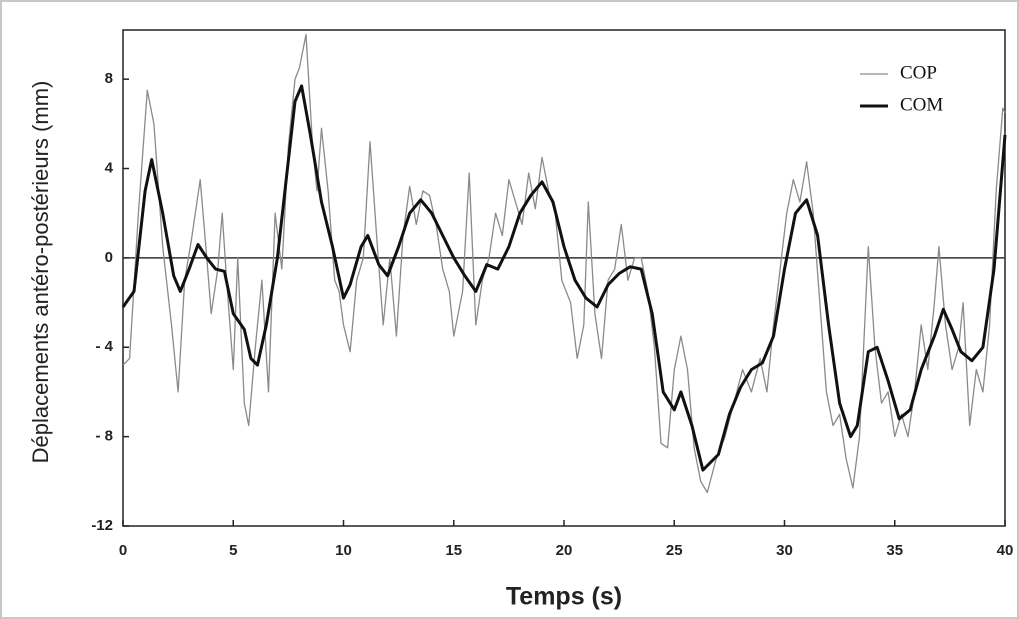 Image resolution: width=1019 pixels, height=619 pixels. I want to click on x-tick-label: 15, so click(453, 550).